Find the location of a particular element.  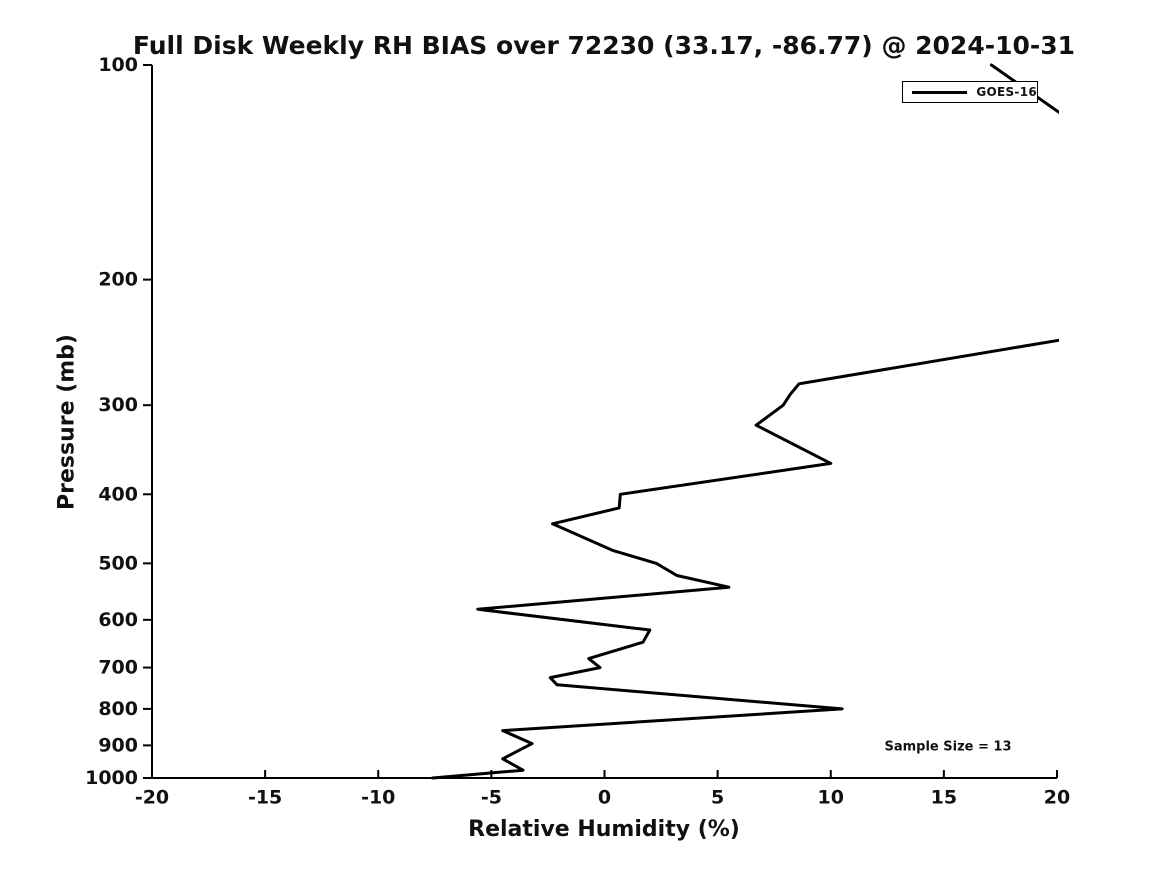

y-tick-label: 400 is located at coordinates (118, 494).